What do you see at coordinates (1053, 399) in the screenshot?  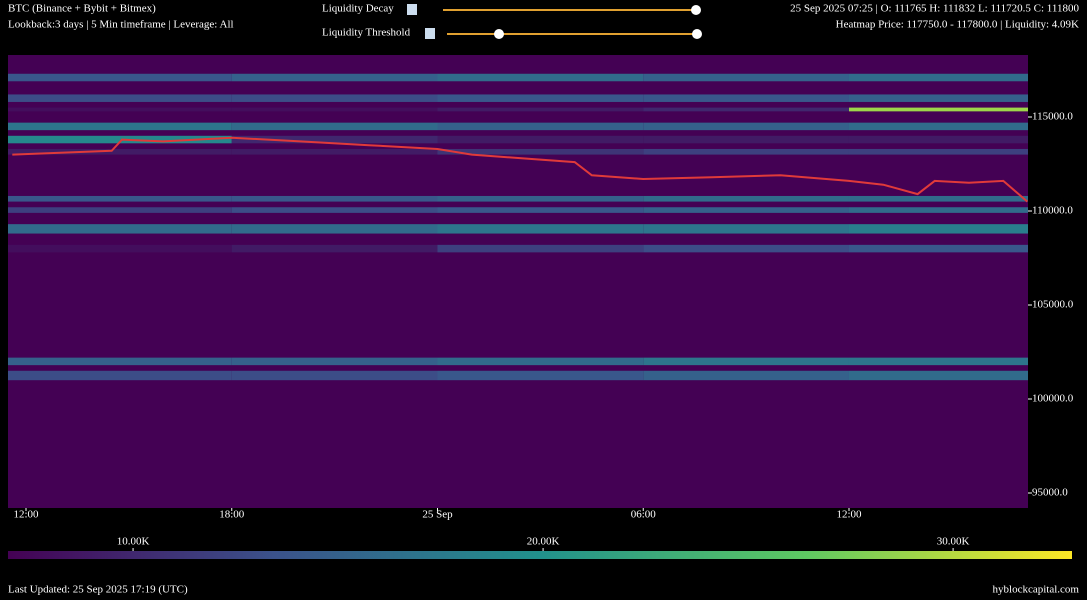 I see `y-tick-label: 100000.0` at bounding box center [1053, 399].